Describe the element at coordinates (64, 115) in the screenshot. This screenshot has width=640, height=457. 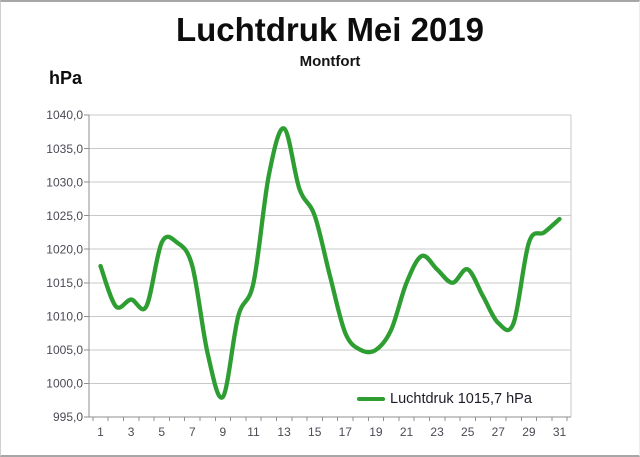
I see `svg-text: 1040,0` at that location.